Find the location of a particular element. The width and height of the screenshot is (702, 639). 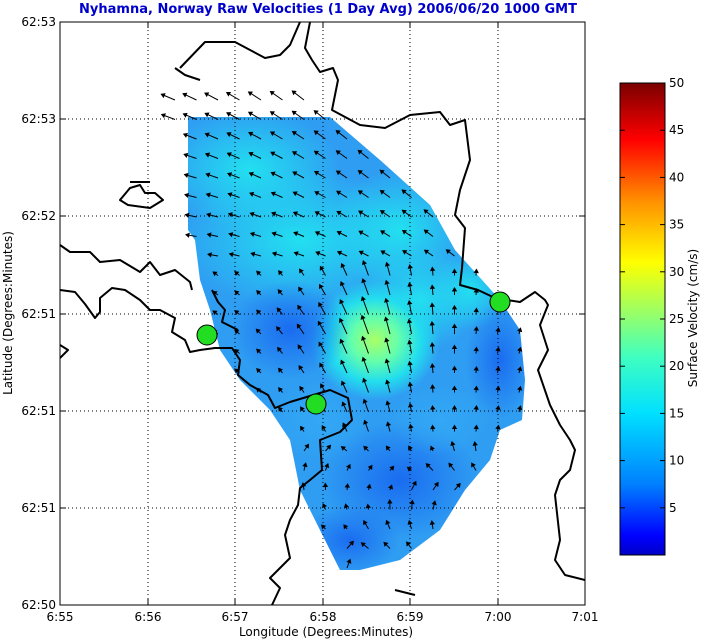

colorbar-tick-label: 45 is located at coordinates (676, 130).